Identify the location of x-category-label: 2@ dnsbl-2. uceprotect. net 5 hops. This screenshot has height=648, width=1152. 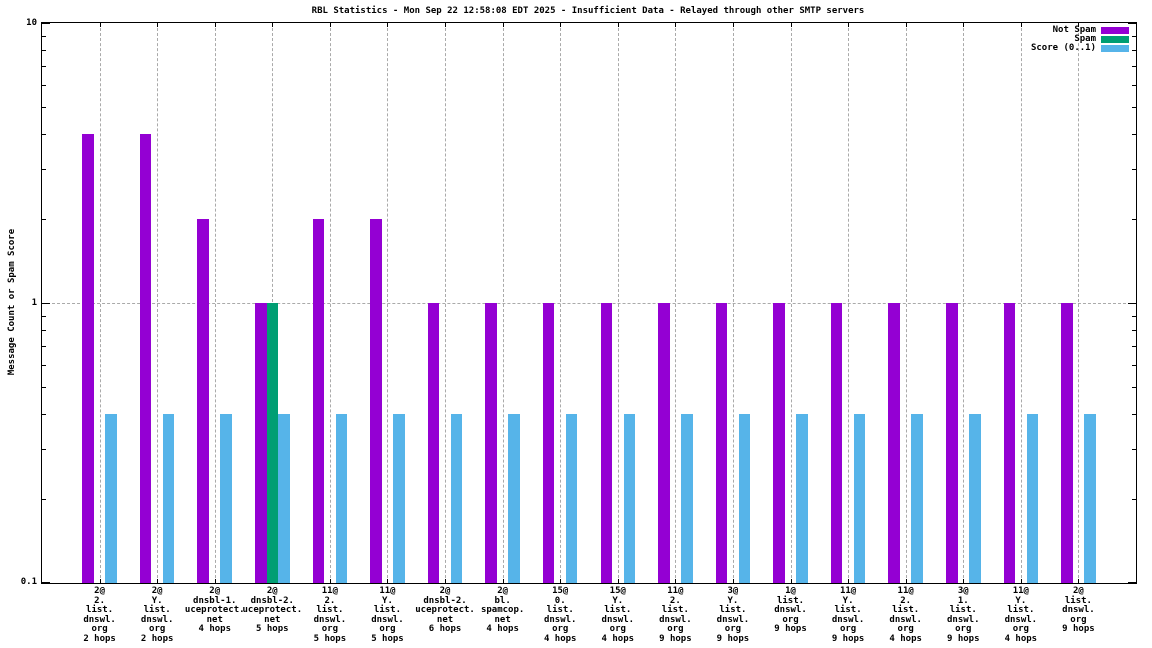
(272, 610).